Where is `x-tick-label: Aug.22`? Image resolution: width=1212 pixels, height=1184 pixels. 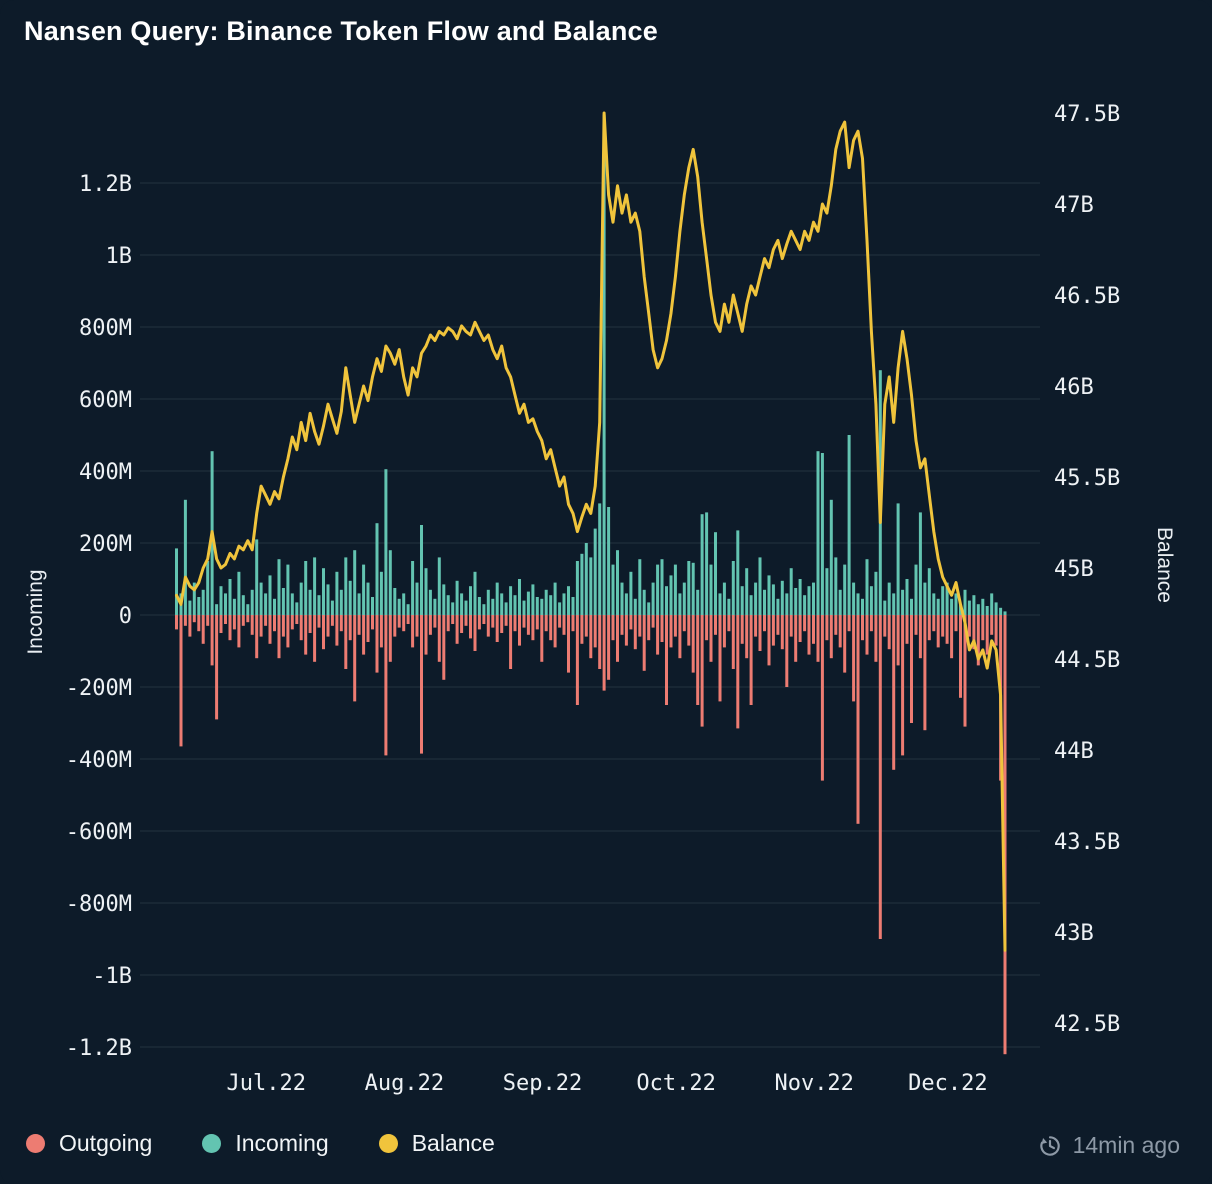
x-tick-label: Aug.22 is located at coordinates (404, 1083).